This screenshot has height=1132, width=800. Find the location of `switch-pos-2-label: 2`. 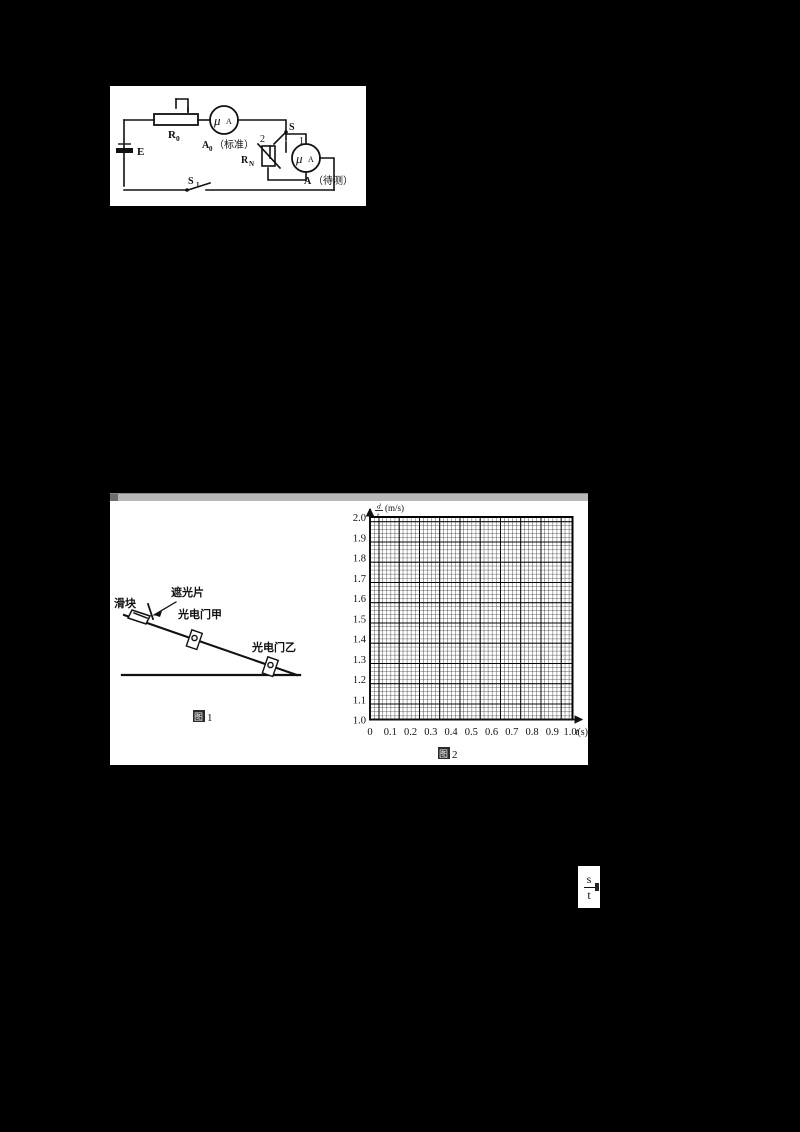

switch-pos-2-label: 2 is located at coordinates (262, 139).